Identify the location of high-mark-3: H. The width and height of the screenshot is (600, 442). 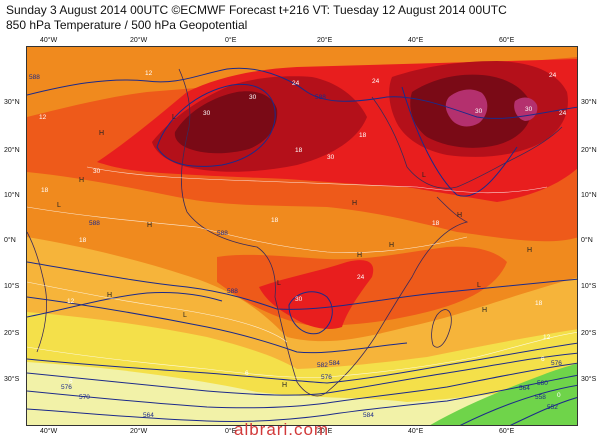
(149, 225).